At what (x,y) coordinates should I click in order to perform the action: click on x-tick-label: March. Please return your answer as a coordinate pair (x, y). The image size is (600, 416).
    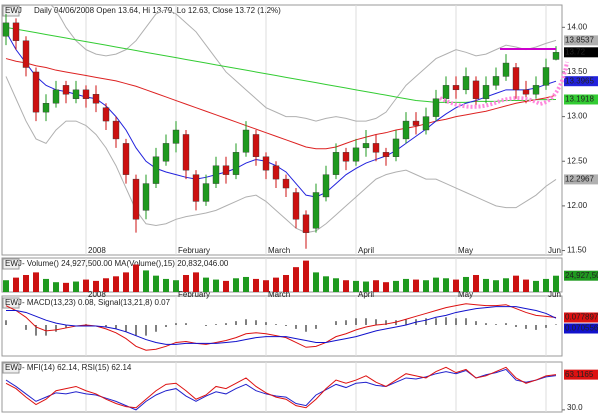
    Looking at the image, I should click on (279, 294).